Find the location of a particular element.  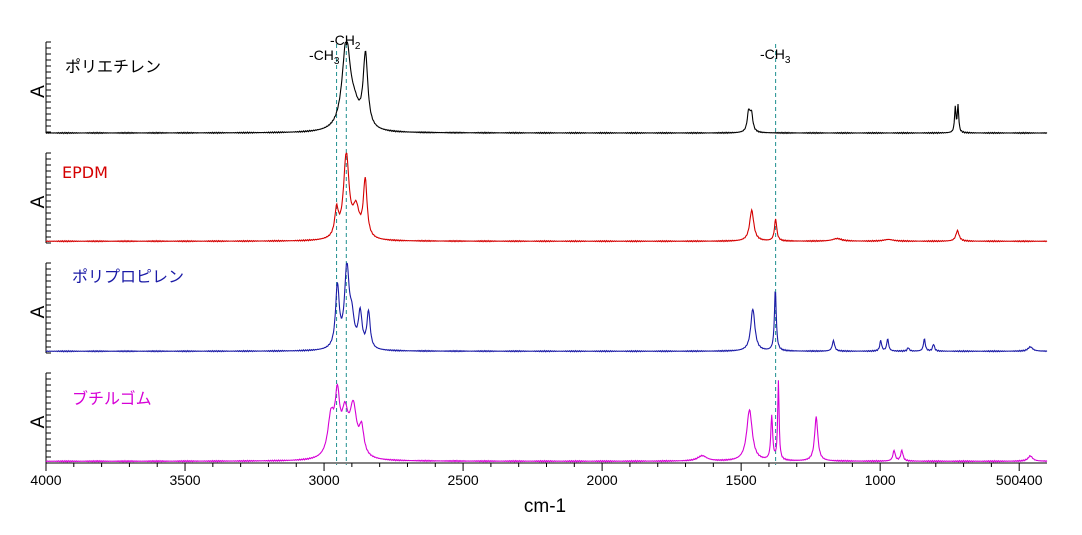

x-tick-label: 2500 is located at coordinates (463, 480).